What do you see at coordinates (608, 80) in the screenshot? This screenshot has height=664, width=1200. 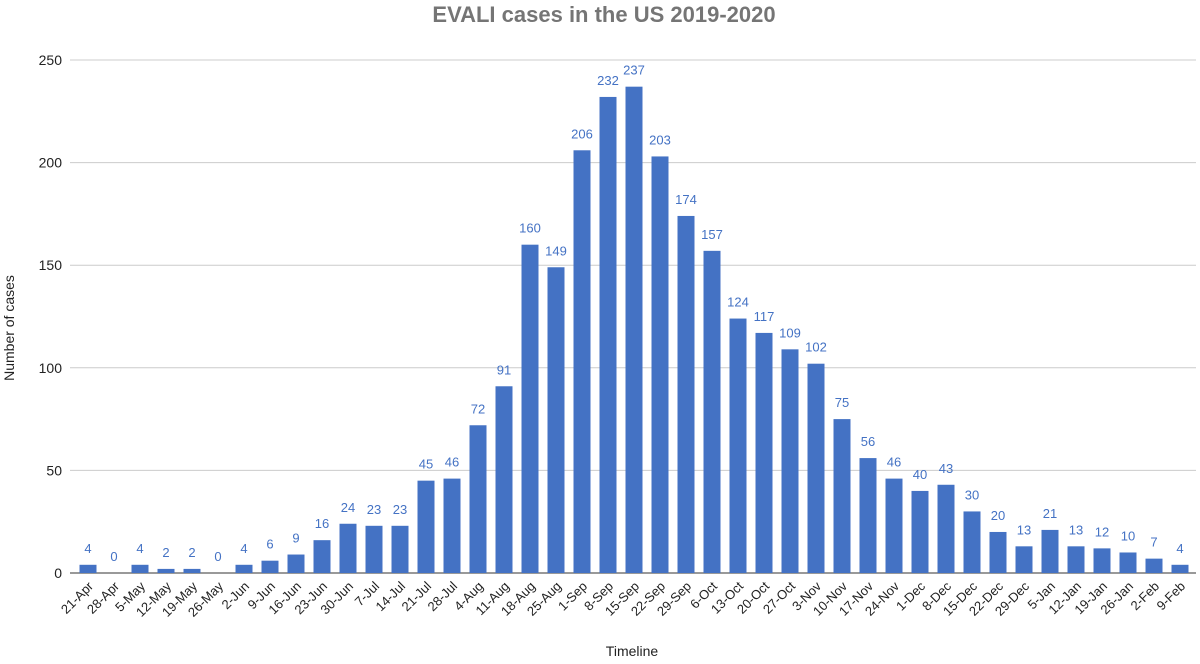 I see `data-label: 232` at bounding box center [608, 80].